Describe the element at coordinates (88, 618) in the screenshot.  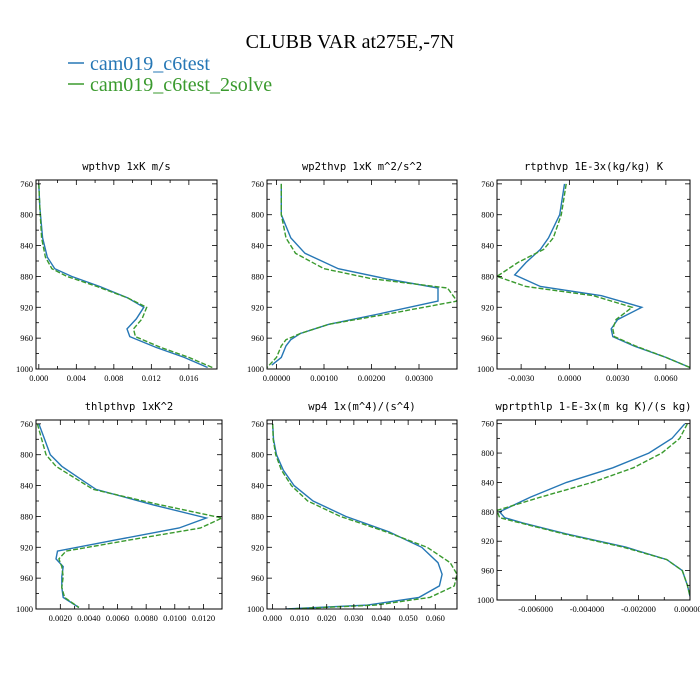
I see `x-tick-label: 0.0040` at that location.